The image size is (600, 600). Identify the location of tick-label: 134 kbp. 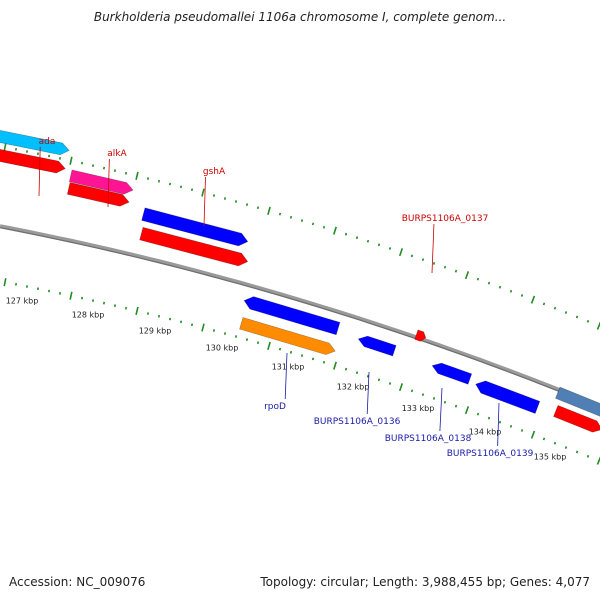
(485, 432).